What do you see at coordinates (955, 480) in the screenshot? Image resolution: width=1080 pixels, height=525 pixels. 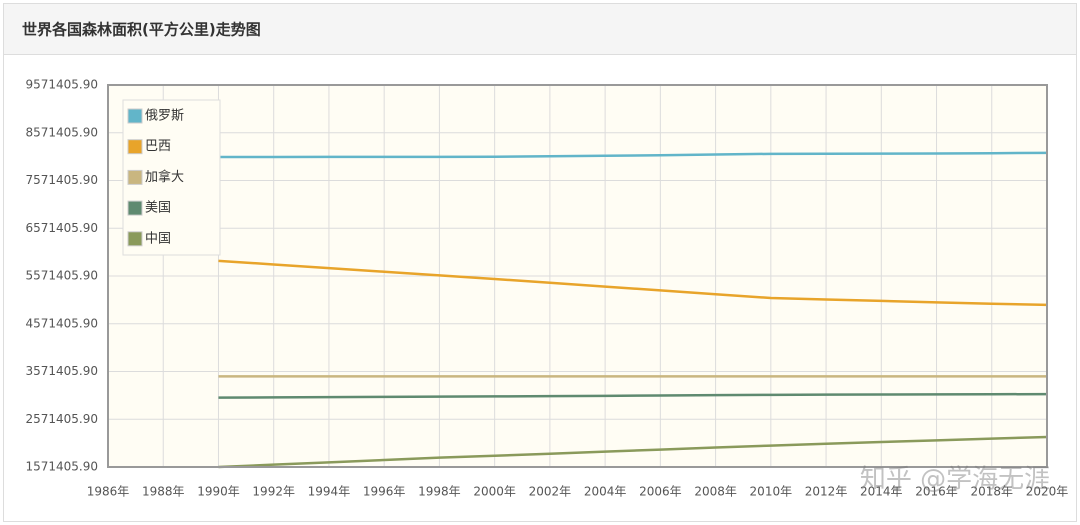 I see `watermark: 知乎 @学海无涯` at bounding box center [955, 480].